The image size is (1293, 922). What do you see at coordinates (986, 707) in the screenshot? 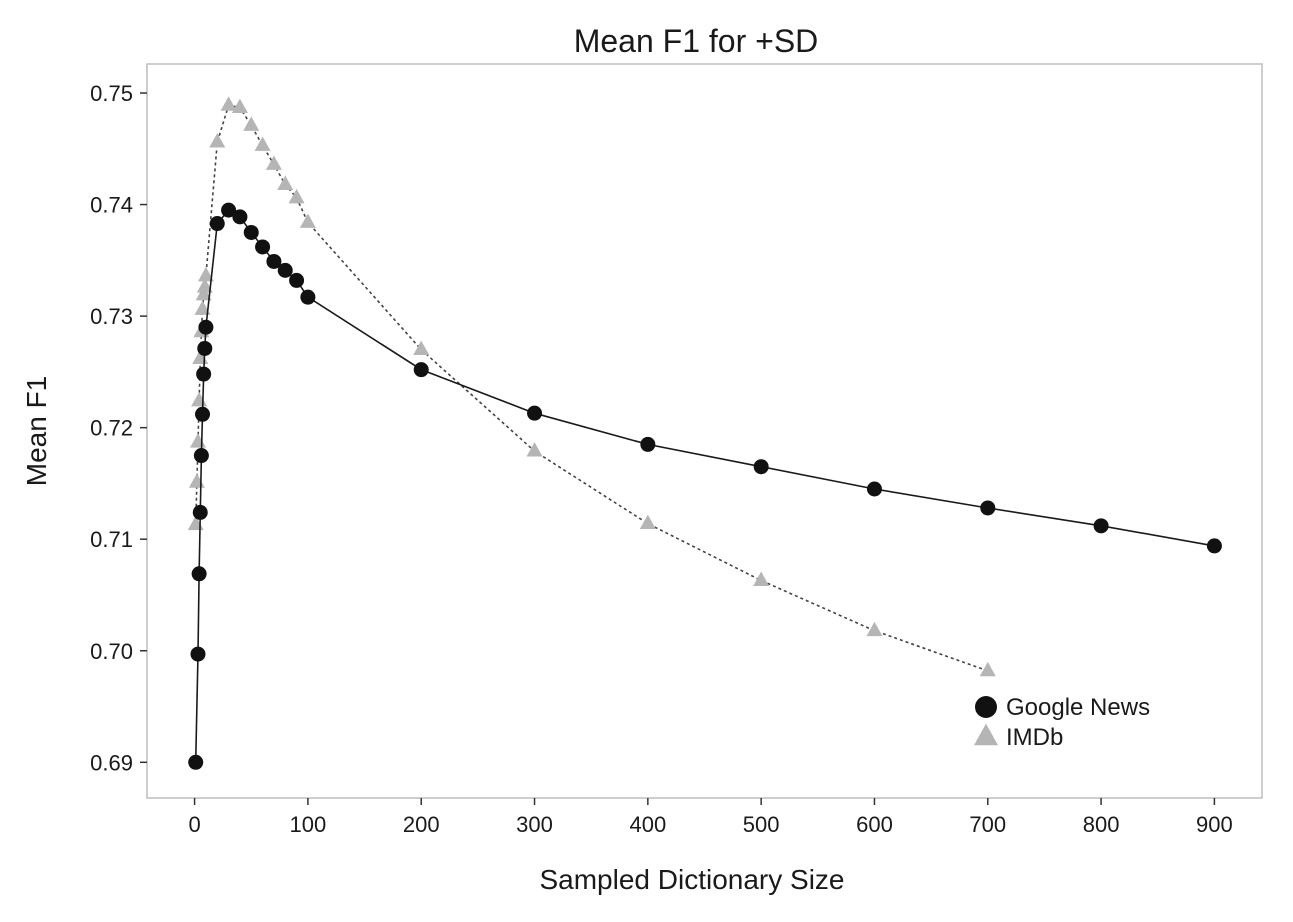
I see `legend-circle-key` at bounding box center [986, 707].